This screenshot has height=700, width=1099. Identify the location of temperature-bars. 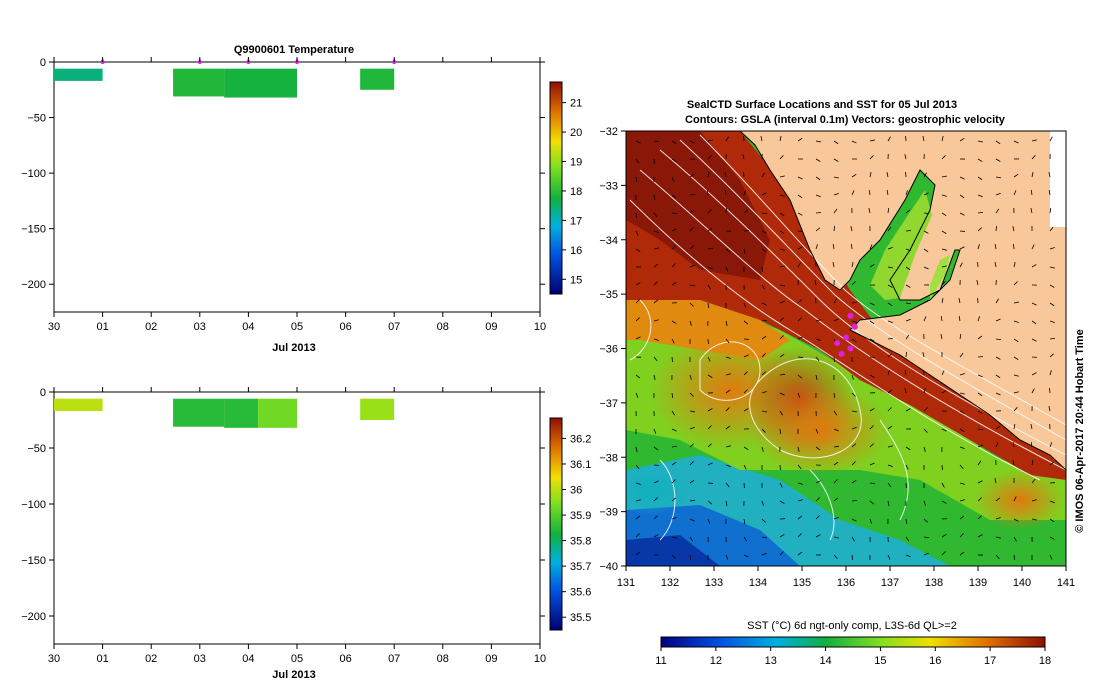
(224, 83).